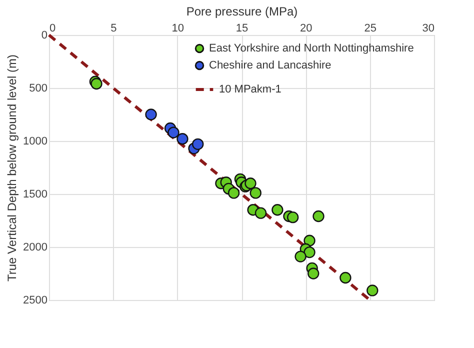 The height and width of the screenshot is (348, 474). What do you see at coordinates (311, 48) in the screenshot?
I see `legend-label: East Yorkshire and North Nottinghamshire` at bounding box center [311, 48].